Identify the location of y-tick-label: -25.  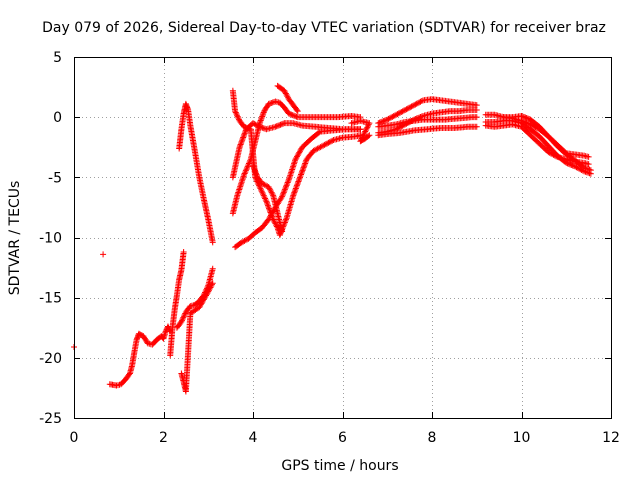
(50, 419).